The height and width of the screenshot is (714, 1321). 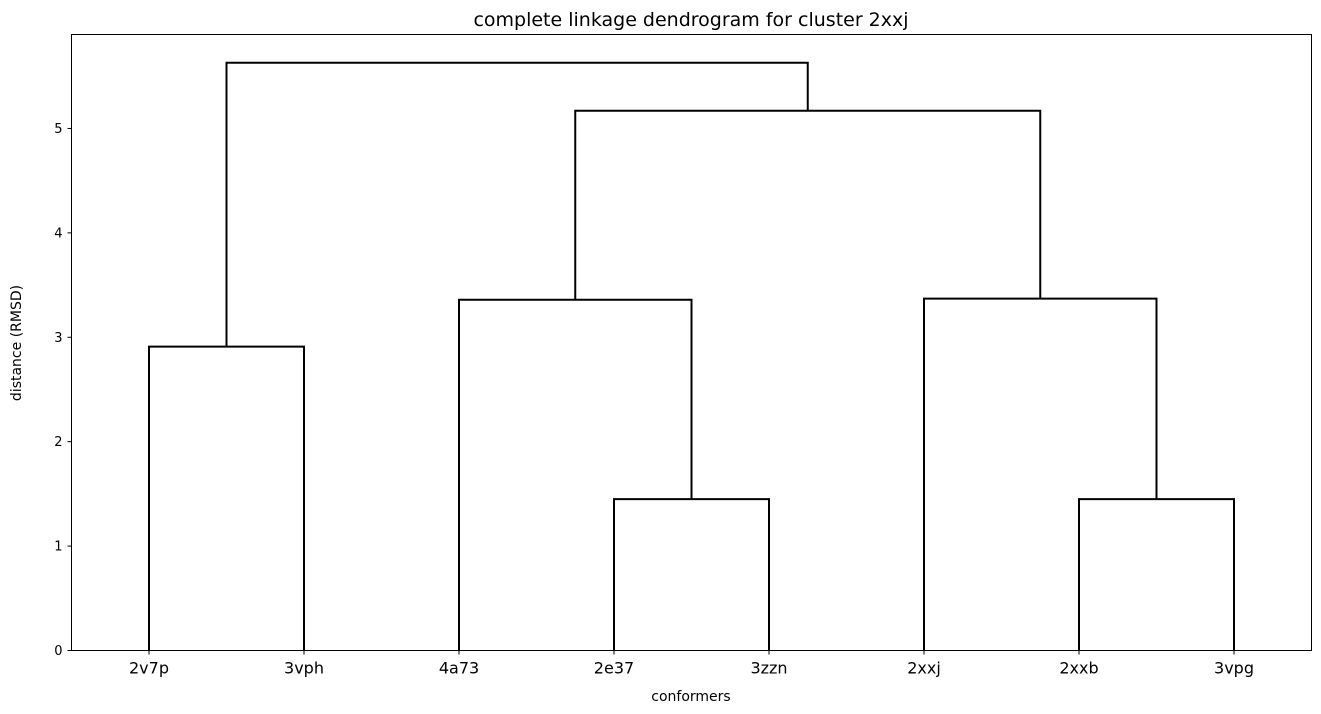 I want to click on leaf-label: 2v7p, so click(x=149, y=668).